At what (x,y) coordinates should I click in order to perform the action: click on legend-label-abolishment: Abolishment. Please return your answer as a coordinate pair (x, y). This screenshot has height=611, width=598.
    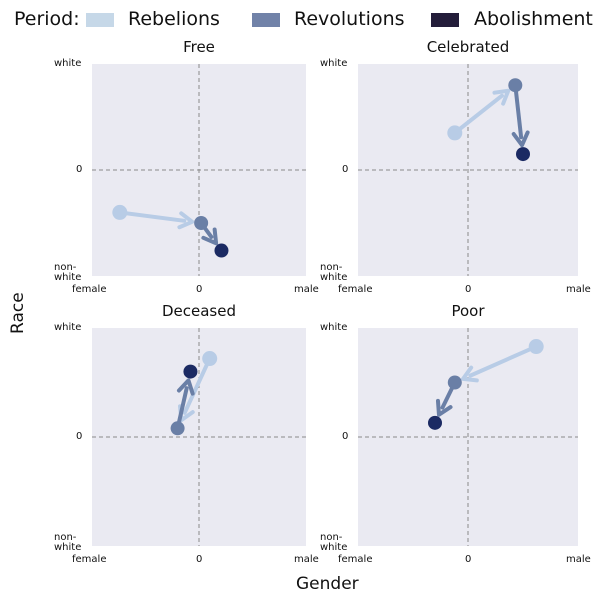
    Looking at the image, I should click on (533, 19).